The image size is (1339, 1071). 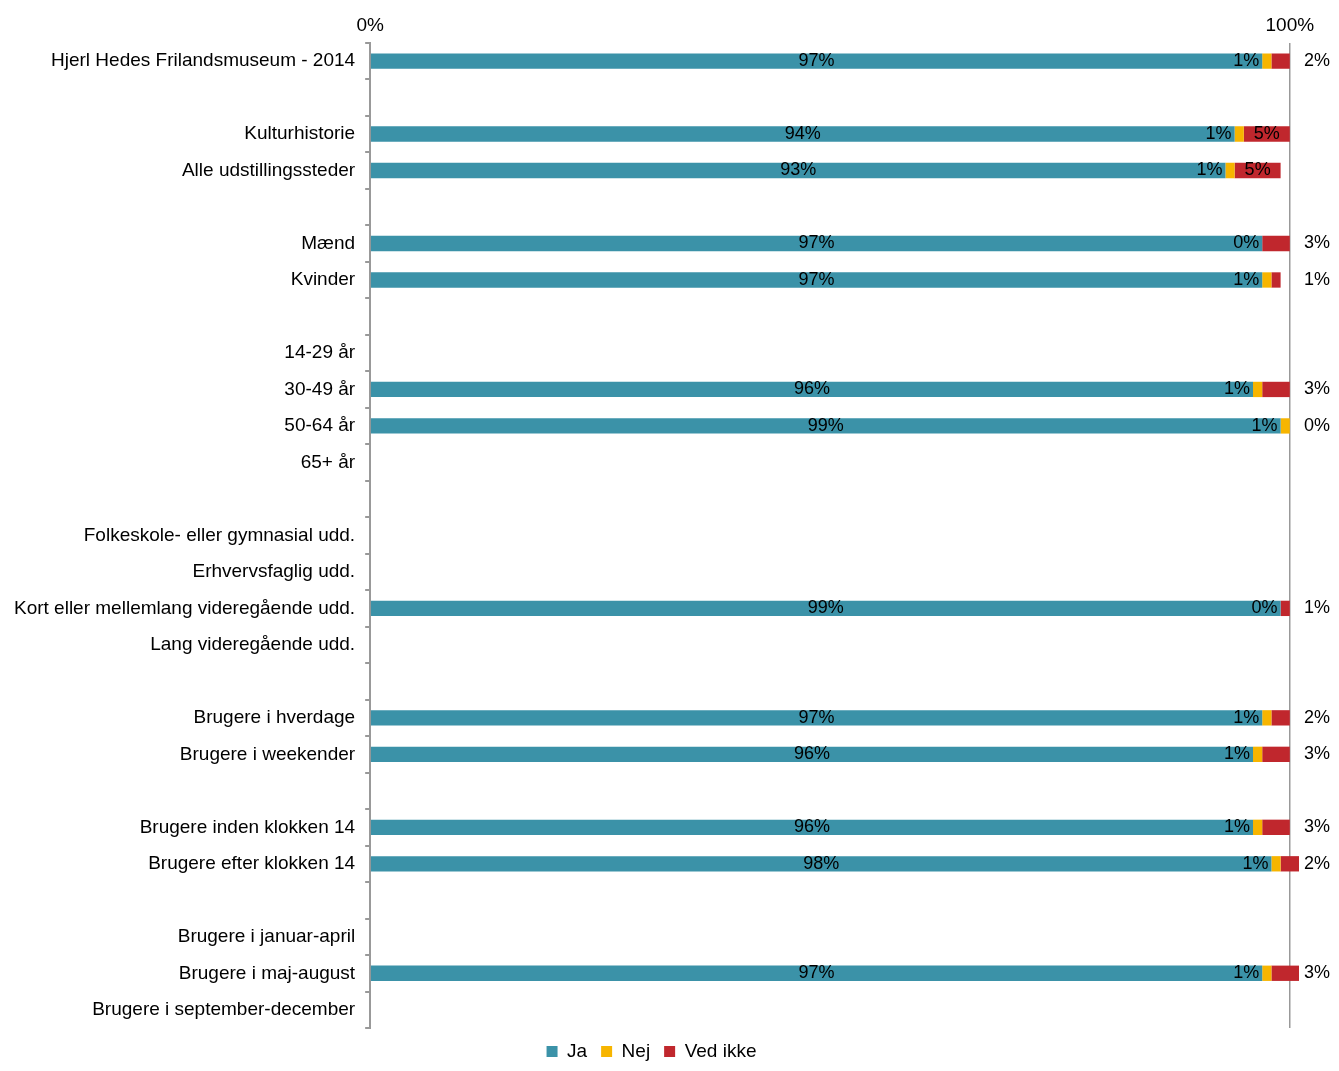 I want to click on data-label: 93%, so click(x=798, y=169).